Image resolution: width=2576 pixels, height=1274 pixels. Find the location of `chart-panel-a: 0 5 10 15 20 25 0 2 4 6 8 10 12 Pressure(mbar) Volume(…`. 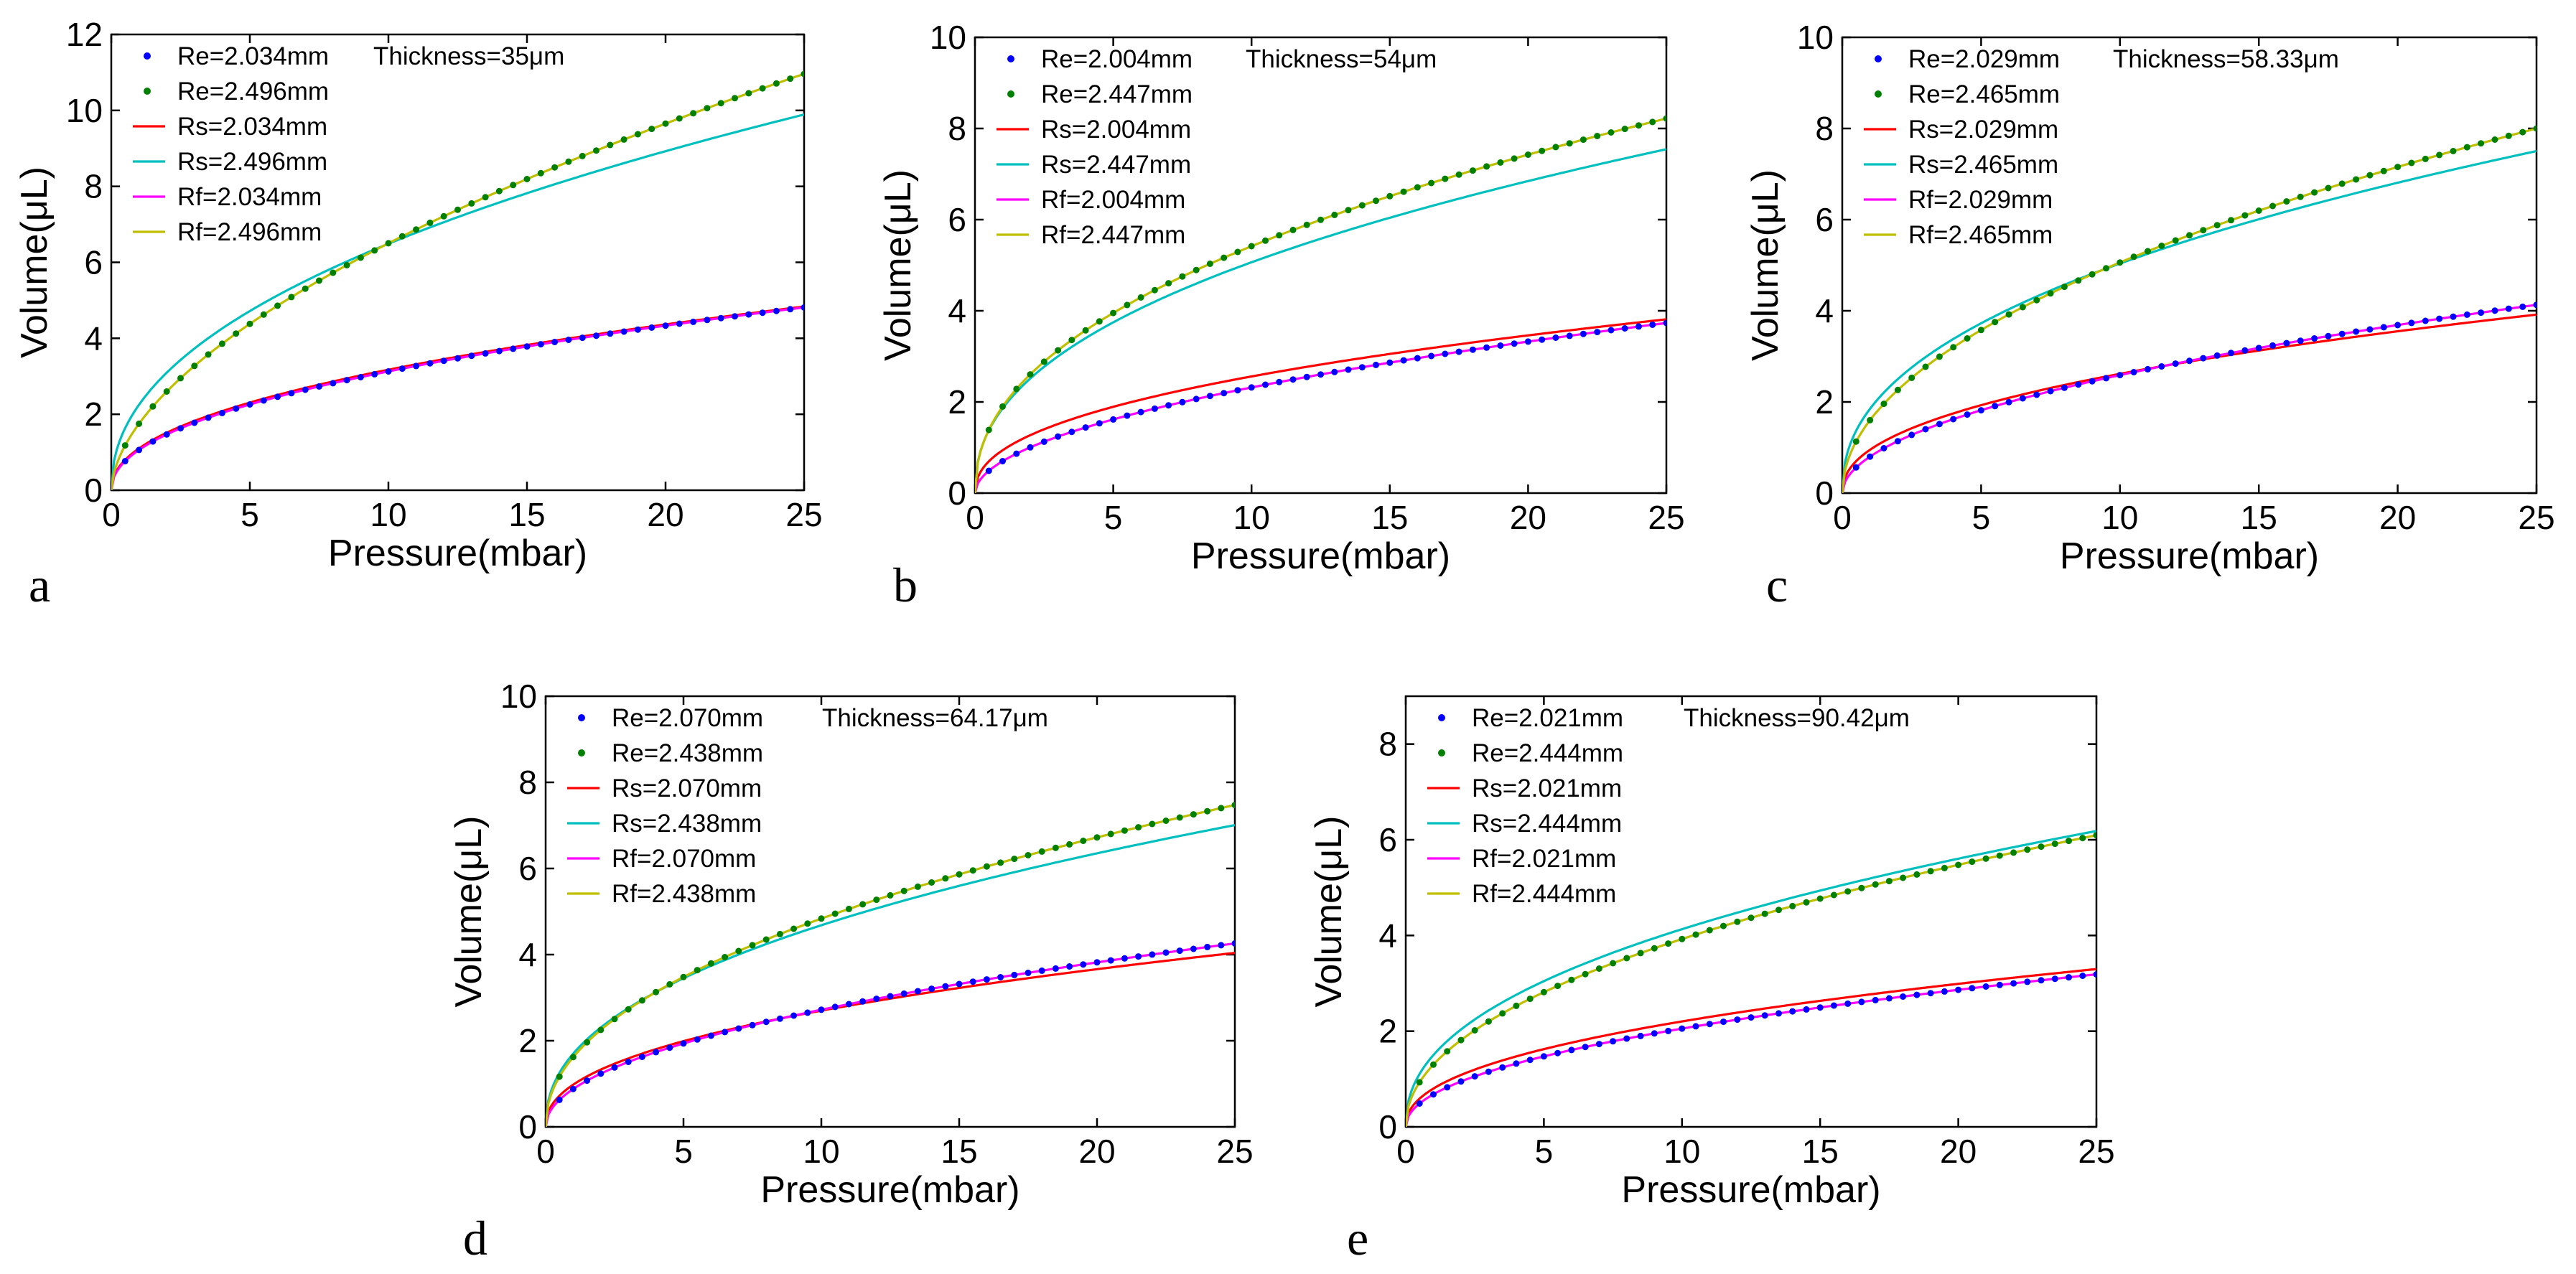

chart-panel-a: 0 5 10 15 20 25 0 2 4 6 8 10 12 Pressure(mbar) Volume(… is located at coordinates (418, 314).